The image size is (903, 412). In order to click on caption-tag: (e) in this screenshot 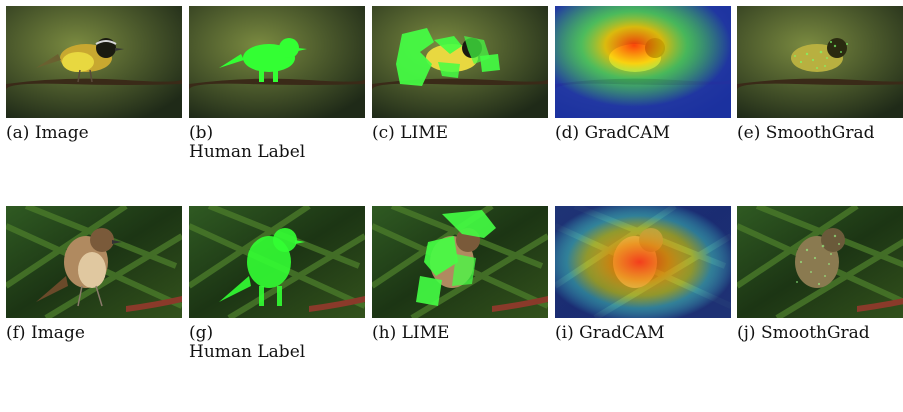, I will do `click(749, 133)`.